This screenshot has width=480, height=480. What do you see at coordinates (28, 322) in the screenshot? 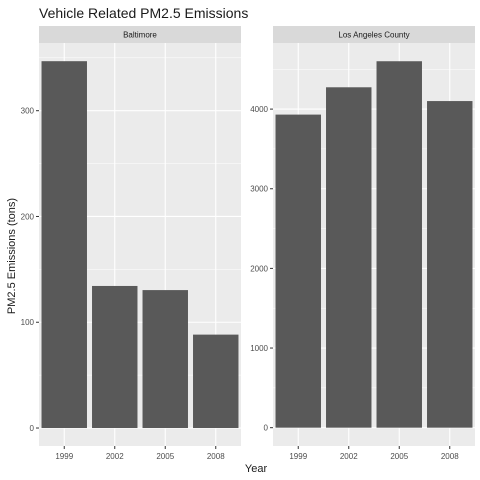
I see `y-tick-label: 100` at bounding box center [28, 322].